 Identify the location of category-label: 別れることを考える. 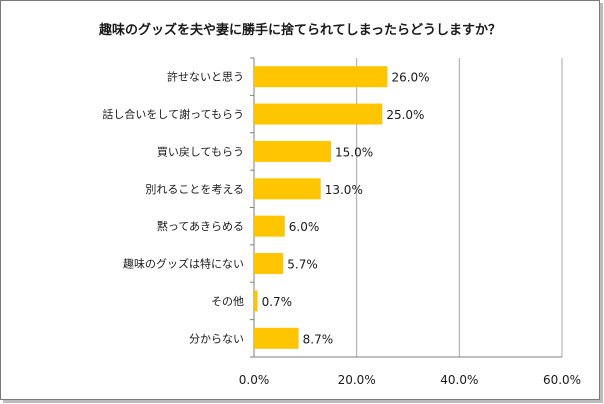
(194, 189).